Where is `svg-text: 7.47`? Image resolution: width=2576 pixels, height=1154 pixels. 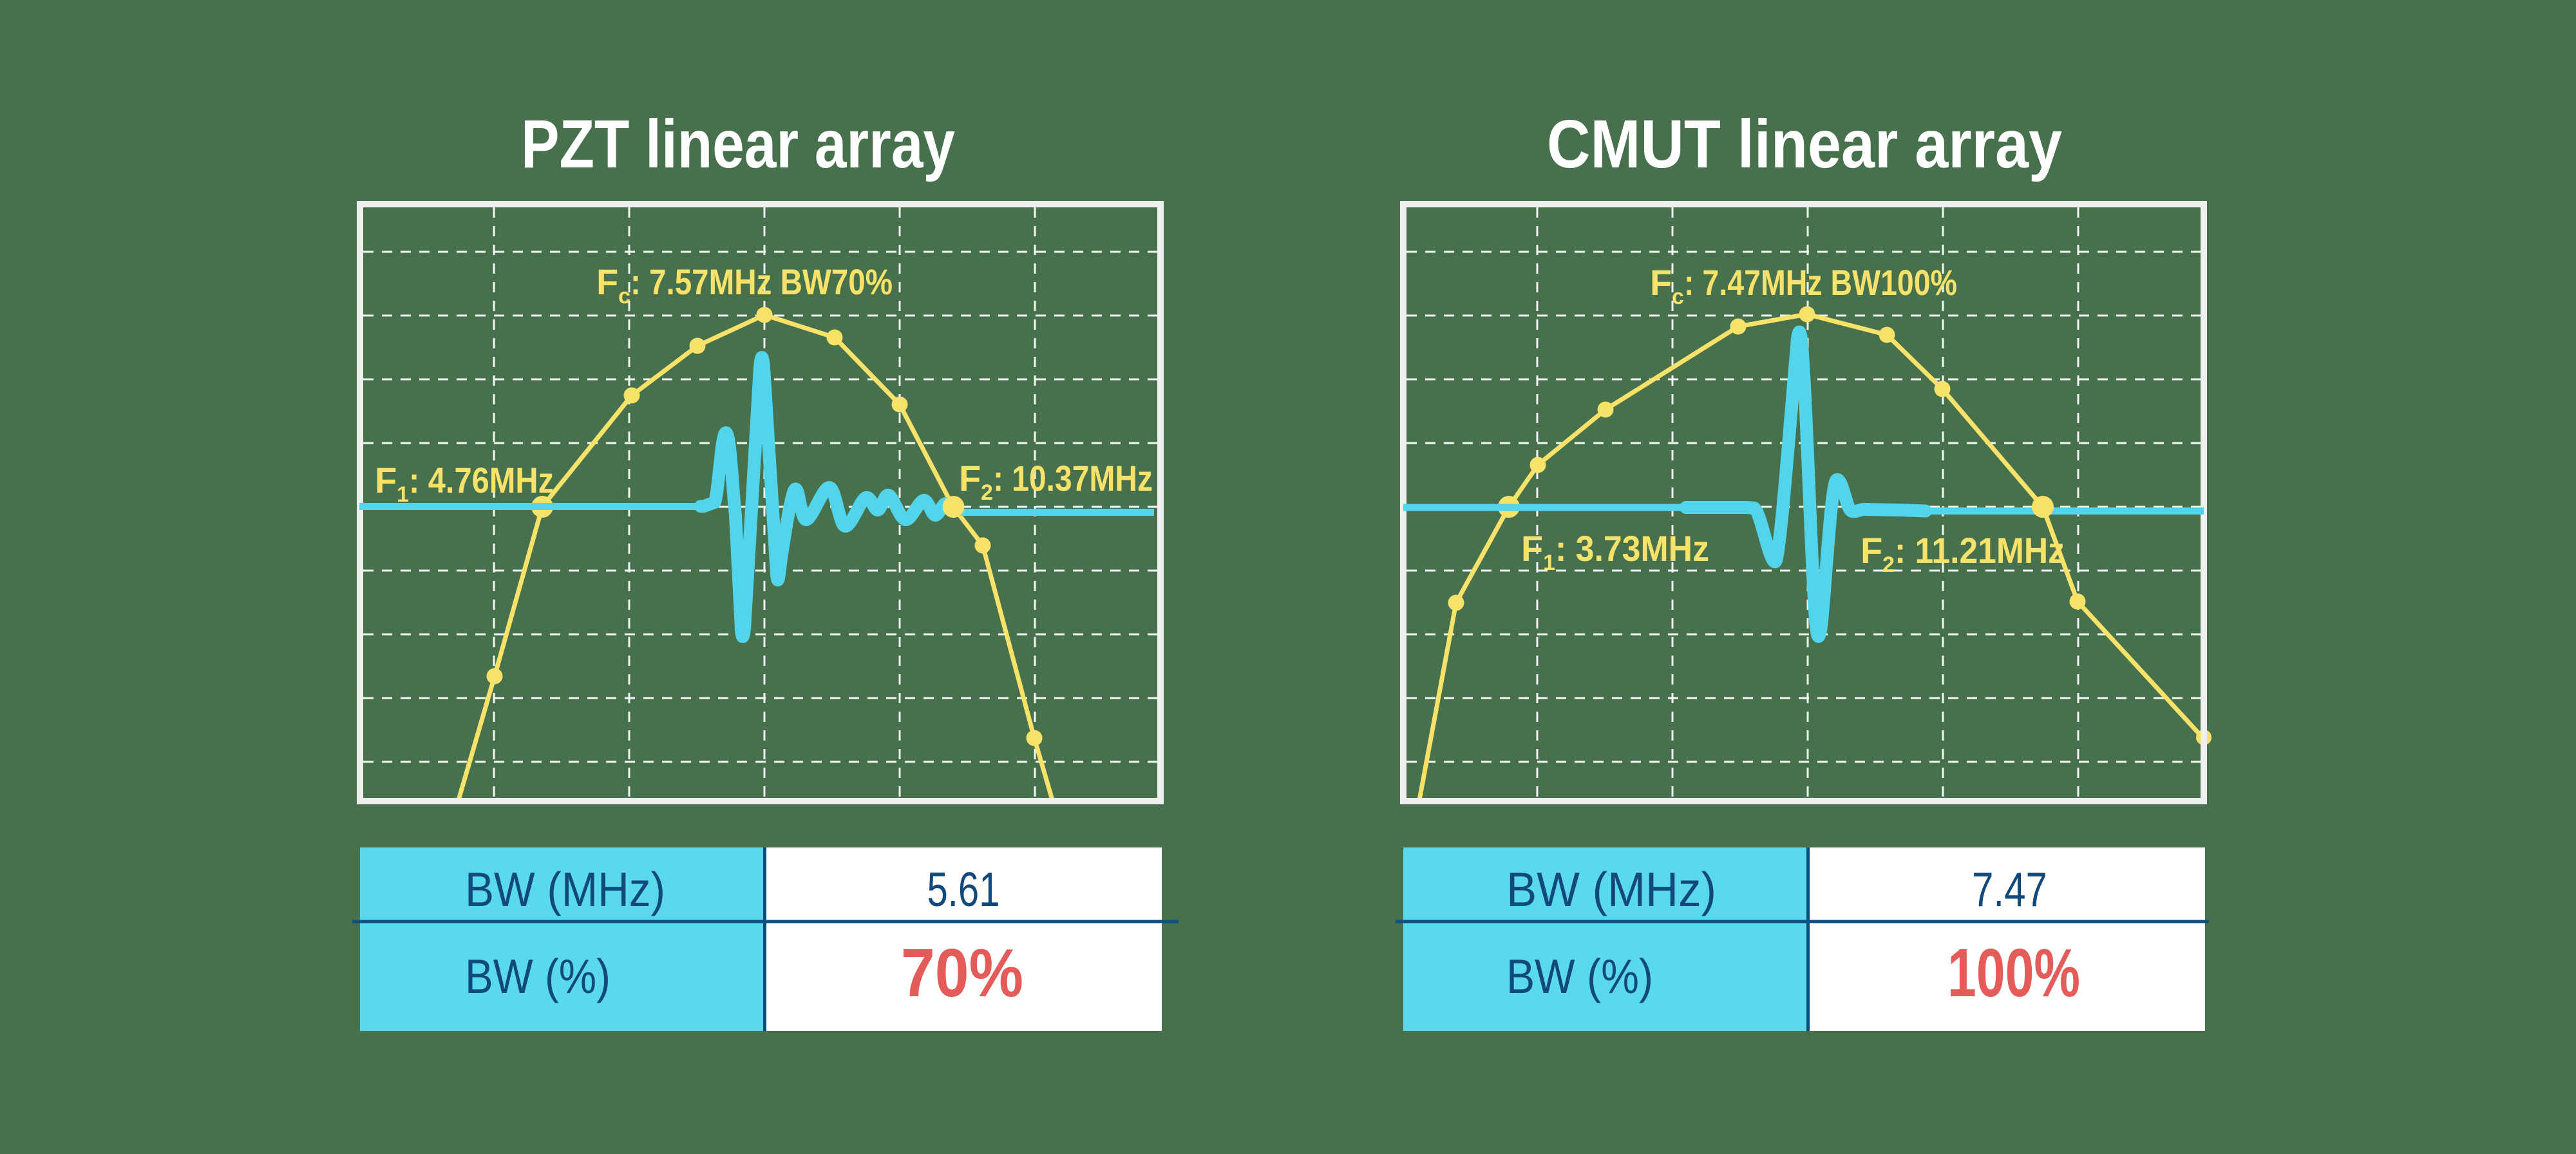 svg-text: 7.47 is located at coordinates (2010, 889).